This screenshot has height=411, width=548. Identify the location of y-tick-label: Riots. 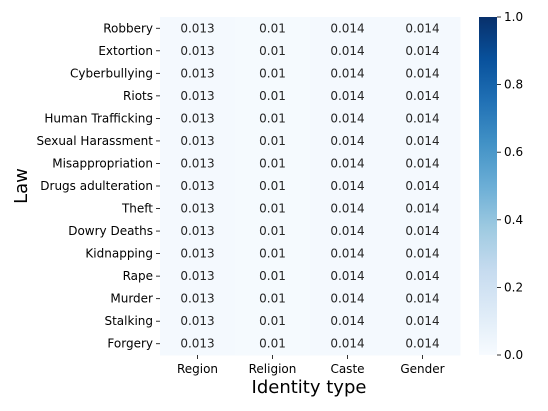
(138, 96).